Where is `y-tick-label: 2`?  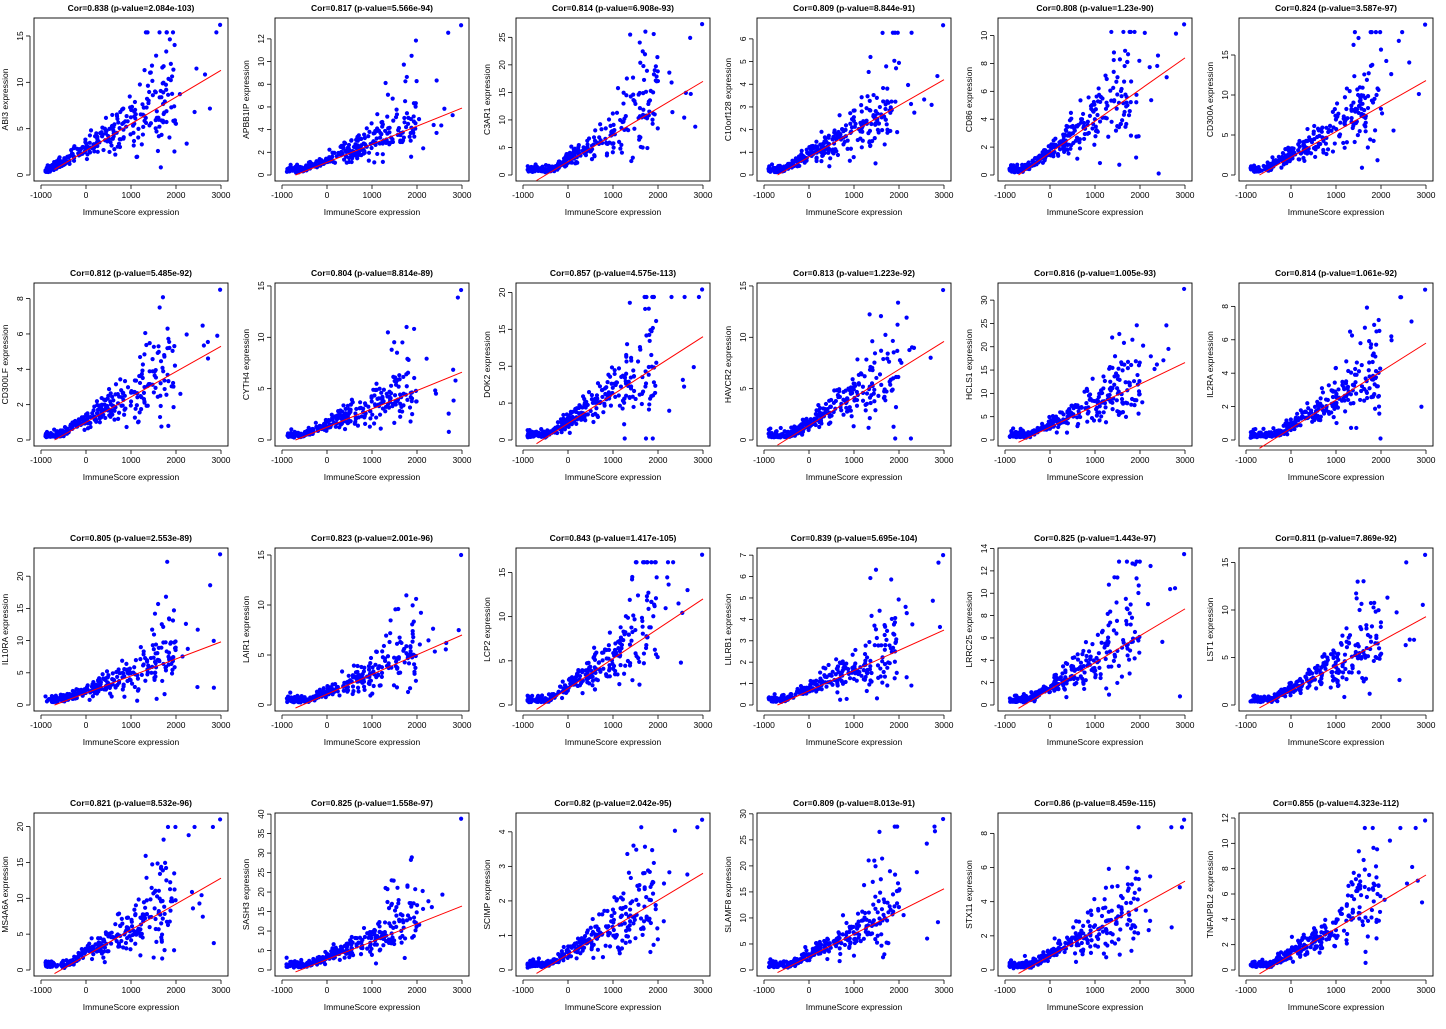
y-tick-label: 2 is located at coordinates (20, 404).